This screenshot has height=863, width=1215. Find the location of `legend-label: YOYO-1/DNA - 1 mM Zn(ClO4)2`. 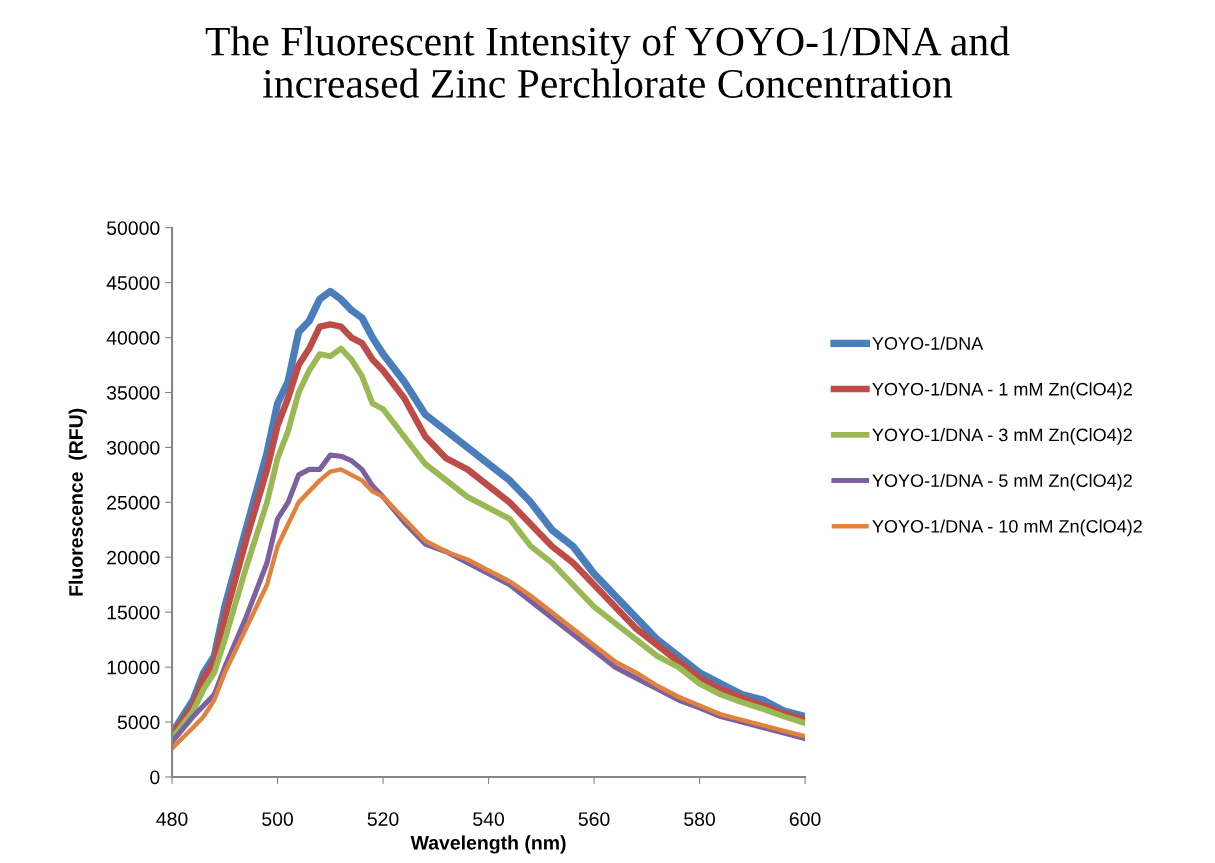

legend-label: YOYO-1/DNA - 1 mM Zn(ClO4)2 is located at coordinates (1002, 391).